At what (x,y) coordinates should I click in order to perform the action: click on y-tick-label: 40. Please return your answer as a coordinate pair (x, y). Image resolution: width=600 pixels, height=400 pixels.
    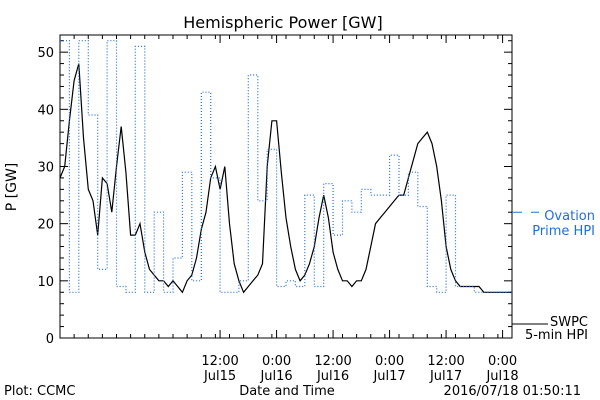
    Looking at the image, I should click on (45, 110).